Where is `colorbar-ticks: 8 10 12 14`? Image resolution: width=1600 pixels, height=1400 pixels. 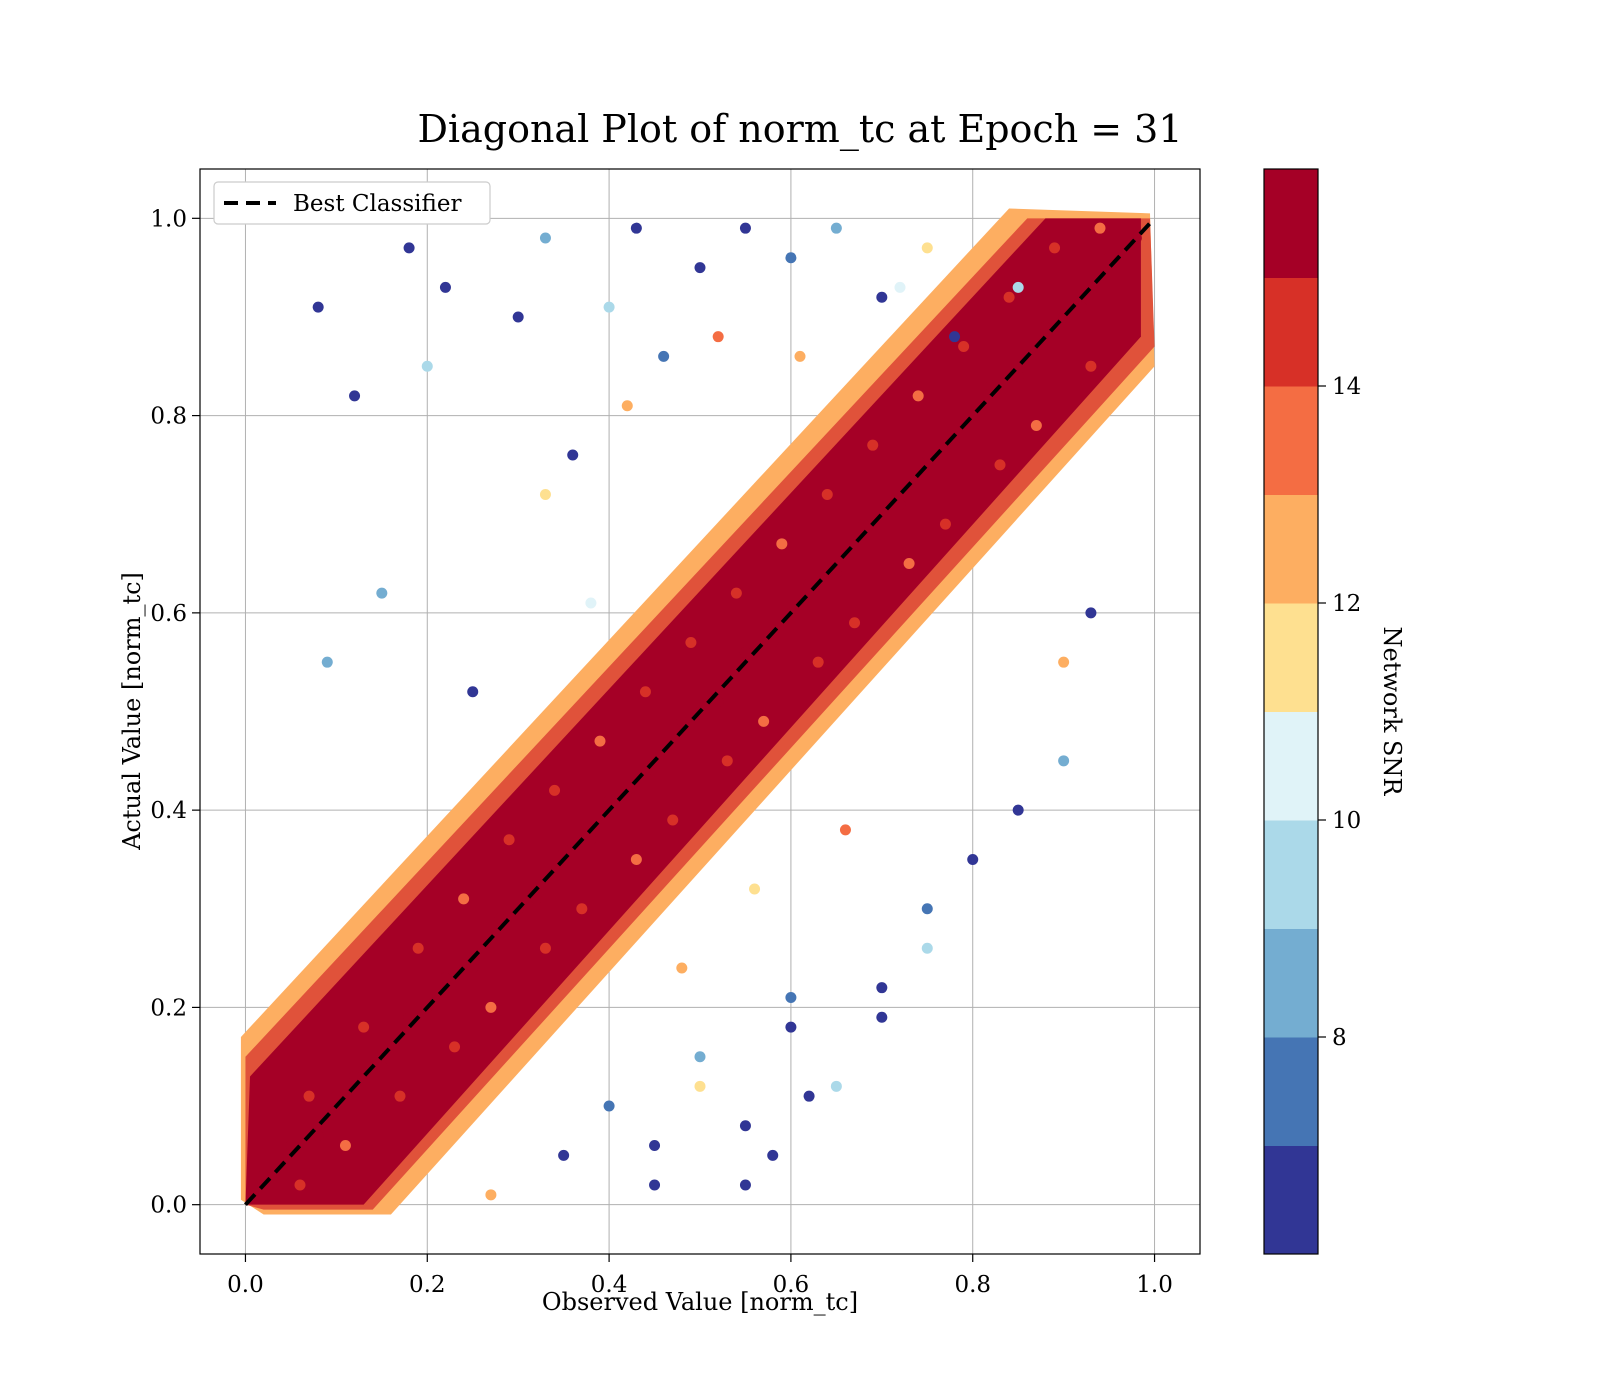 colorbar-ticks: 8 10 12 14 is located at coordinates (1339, 712).